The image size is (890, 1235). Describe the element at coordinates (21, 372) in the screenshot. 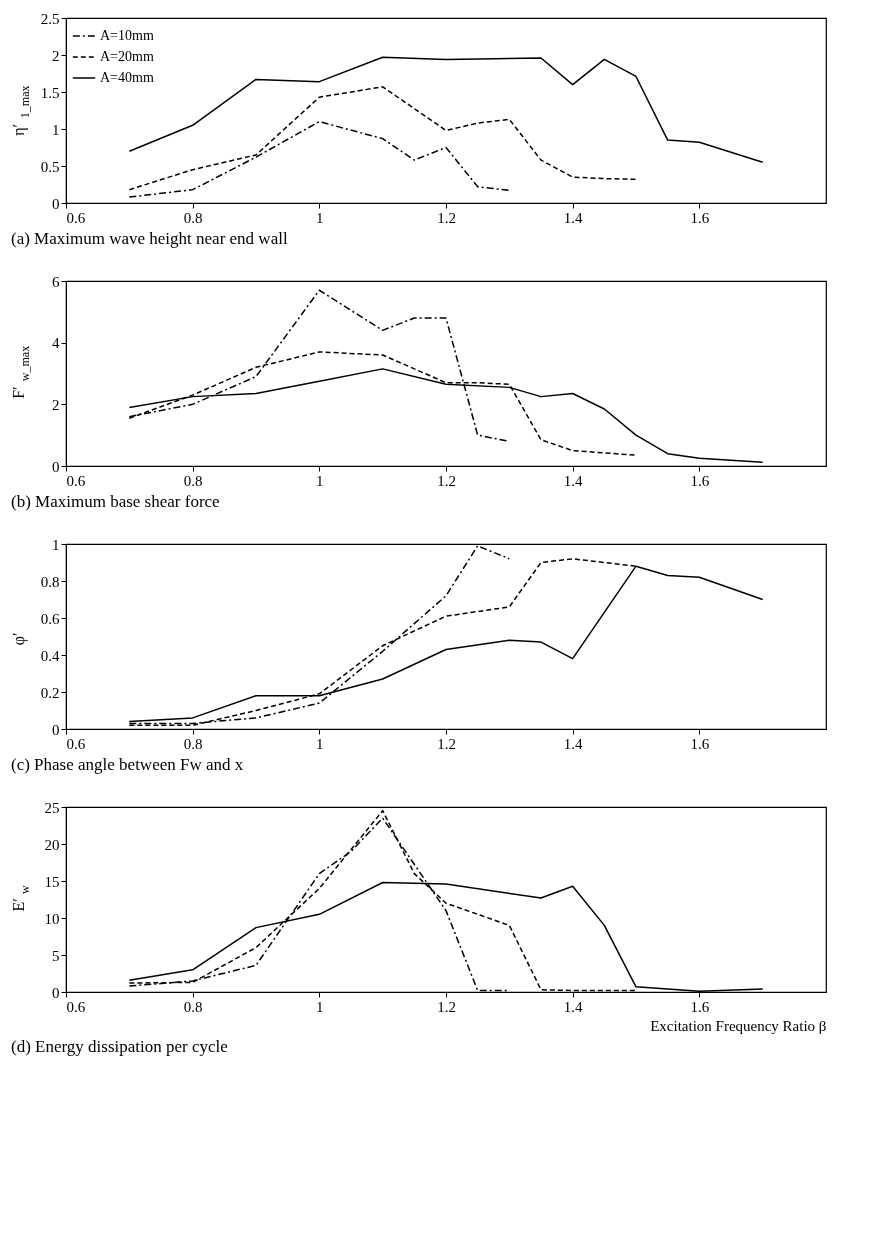

I see `y-axis-title: F′w_max` at that location.